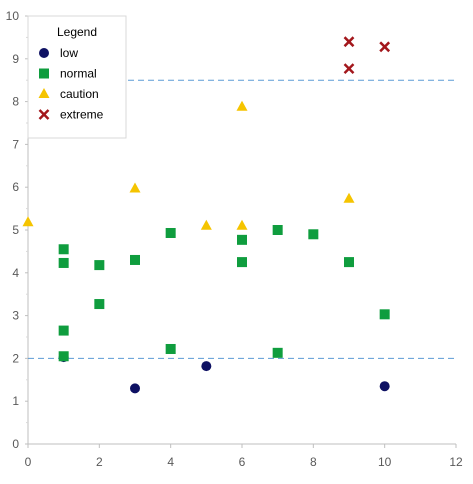 This screenshot has height=484, width=473. What do you see at coordinates (77, 32) in the screenshot?
I see `legend-title: Legend` at bounding box center [77, 32].